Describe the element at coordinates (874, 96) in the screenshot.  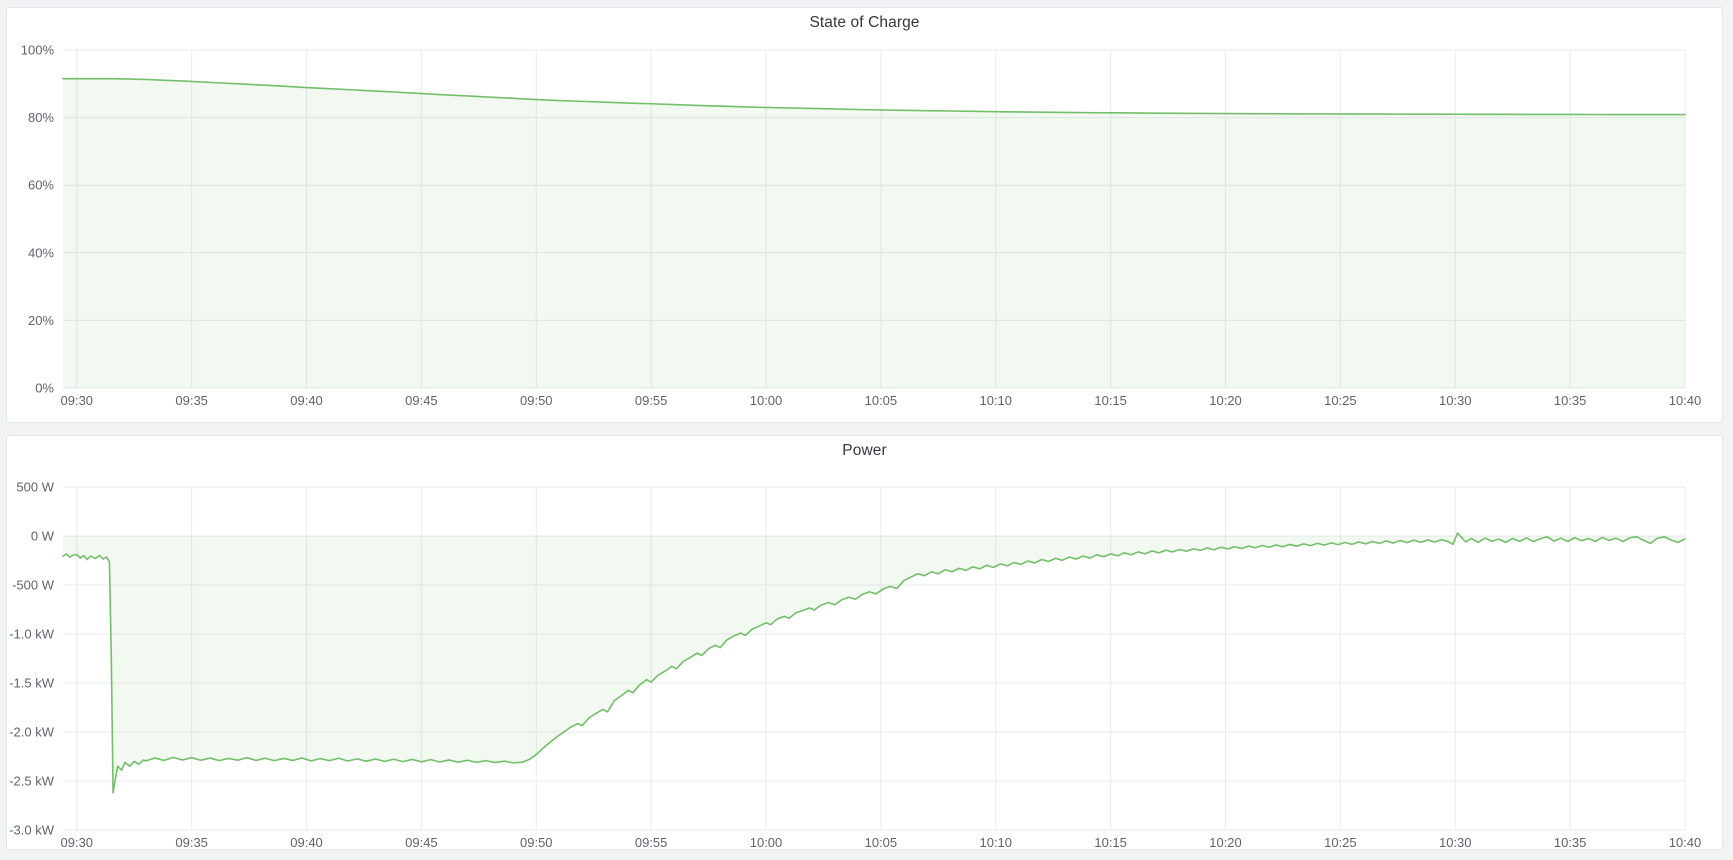
I see `series-line` at that location.